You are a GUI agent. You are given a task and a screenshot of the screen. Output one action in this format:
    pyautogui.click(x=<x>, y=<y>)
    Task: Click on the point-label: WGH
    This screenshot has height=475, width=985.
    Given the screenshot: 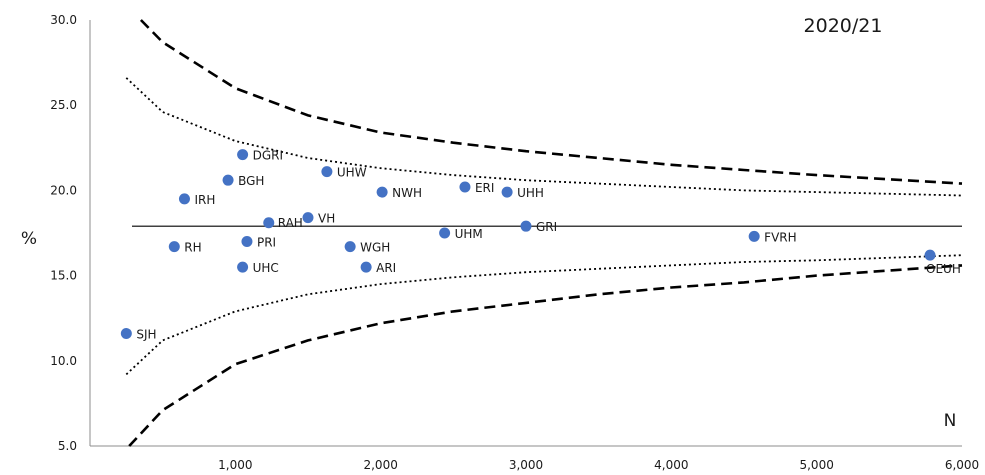 What is the action you would take?
    pyautogui.click(x=375, y=248)
    